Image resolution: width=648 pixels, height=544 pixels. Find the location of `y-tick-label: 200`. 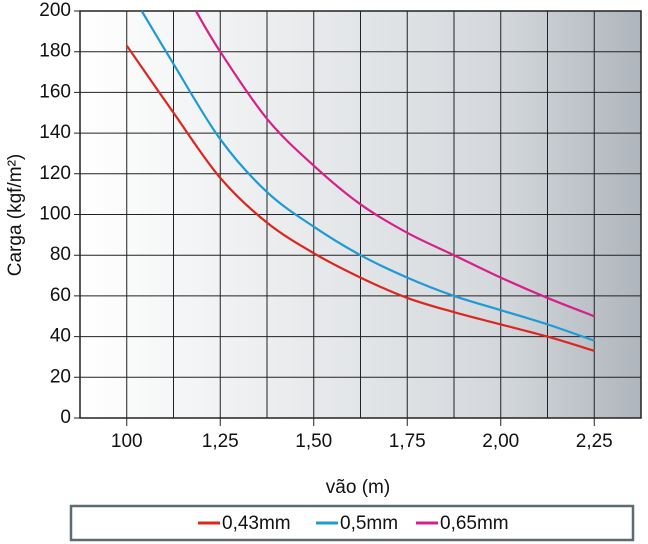

y-tick-label: 200 is located at coordinates (55, 10).